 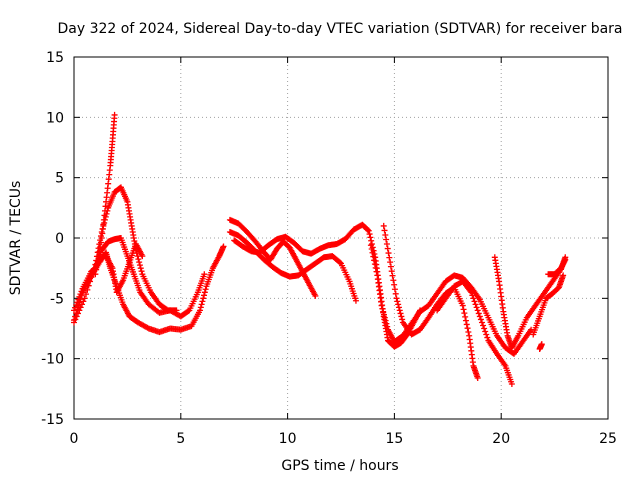 I want to click on series-trace-e, so click(x=124, y=268).